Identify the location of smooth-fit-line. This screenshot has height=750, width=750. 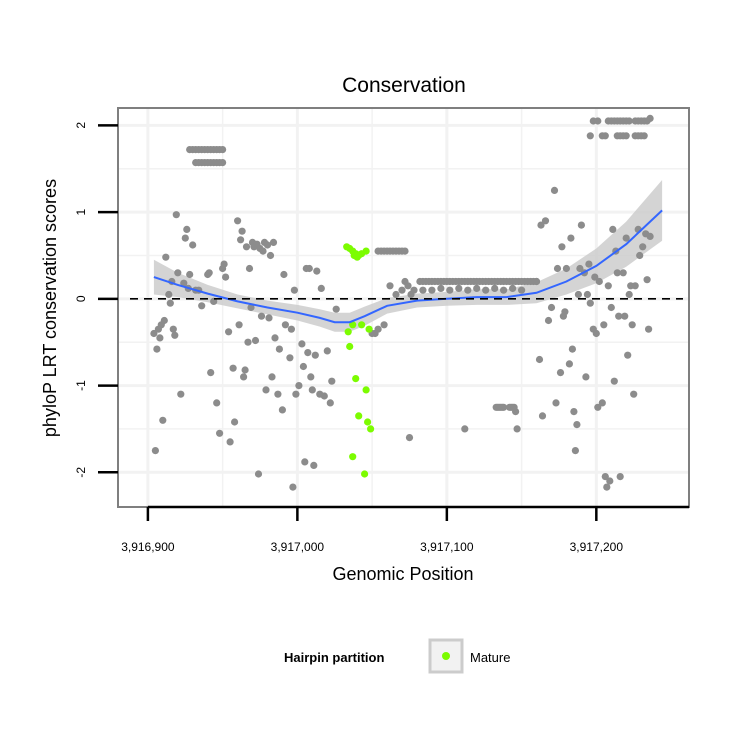
(408, 266).